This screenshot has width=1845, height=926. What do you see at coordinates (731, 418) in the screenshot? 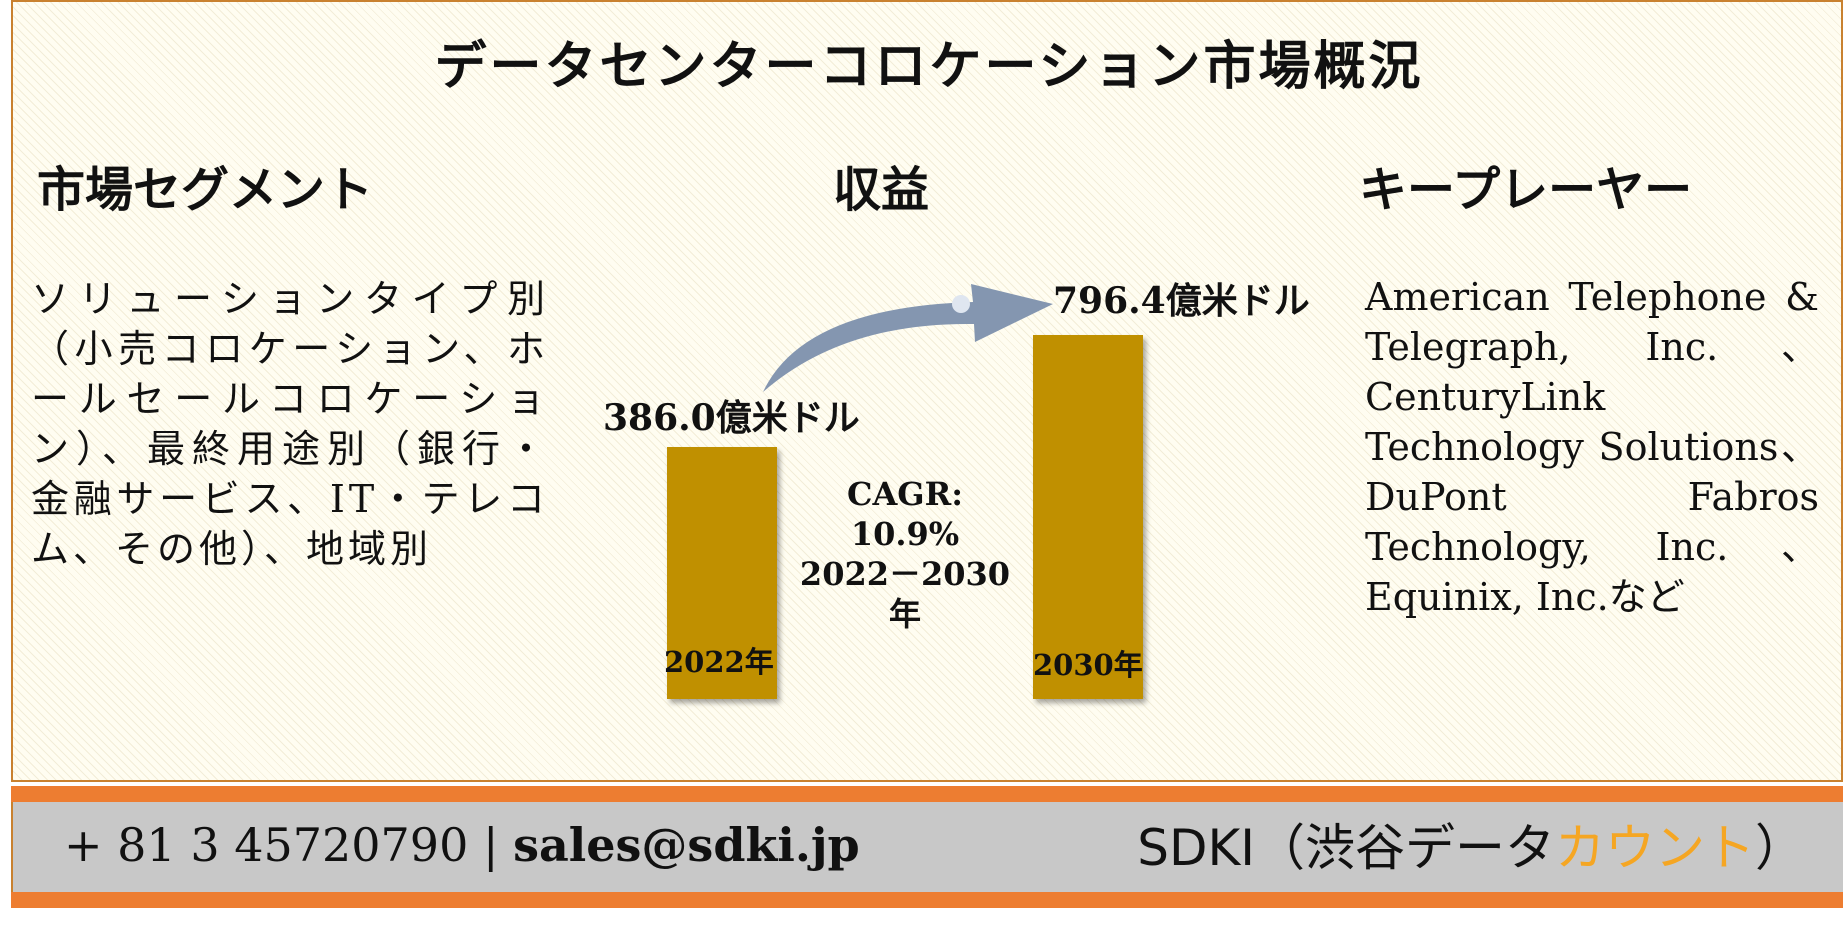
I see `bar-value-label: 386.0億米ドル` at bounding box center [731, 418].